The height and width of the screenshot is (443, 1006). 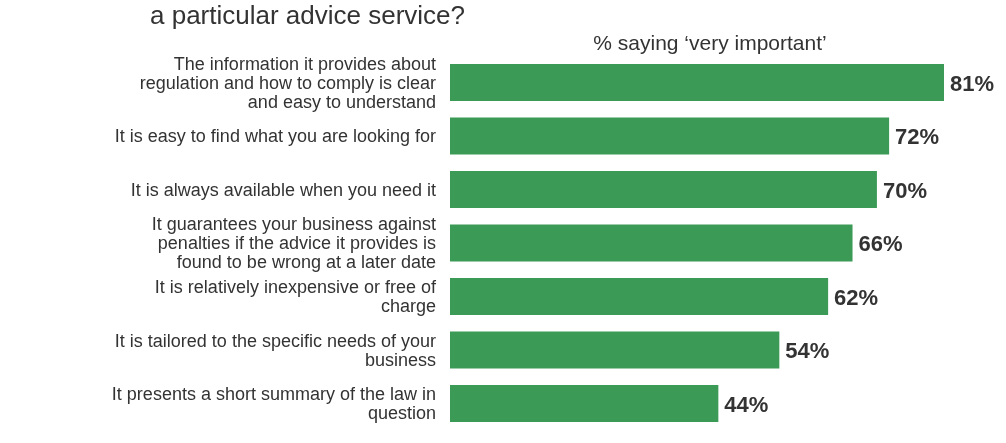 I want to click on y-tick-label: The information it provides about regulation and how to comply is clear and easy to understand, so click(x=288, y=82).